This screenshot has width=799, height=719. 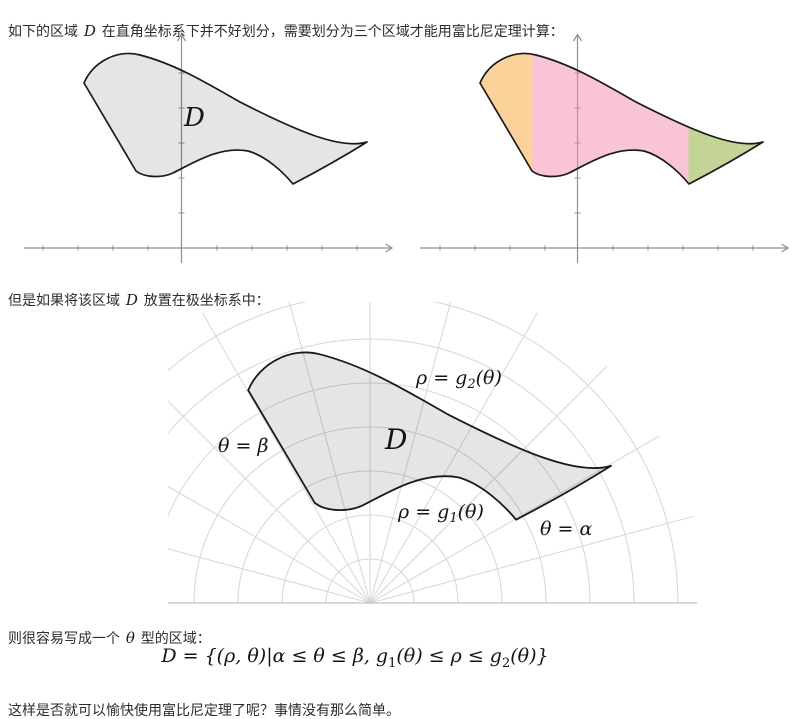 What do you see at coordinates (89, 31) in the screenshot?
I see `math-symbol-D: D` at bounding box center [89, 31].